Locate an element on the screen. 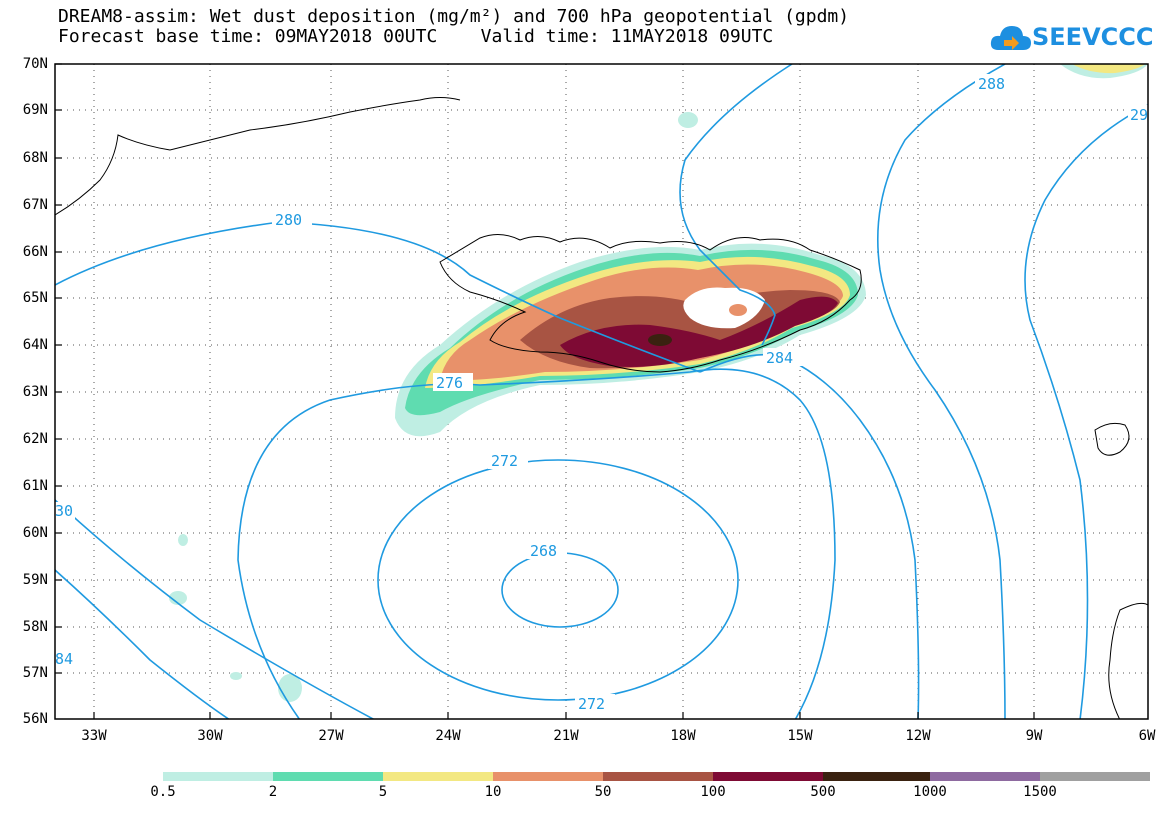 The image size is (1175, 815). contour-label-272-upper: 272 is located at coordinates (504, 461).